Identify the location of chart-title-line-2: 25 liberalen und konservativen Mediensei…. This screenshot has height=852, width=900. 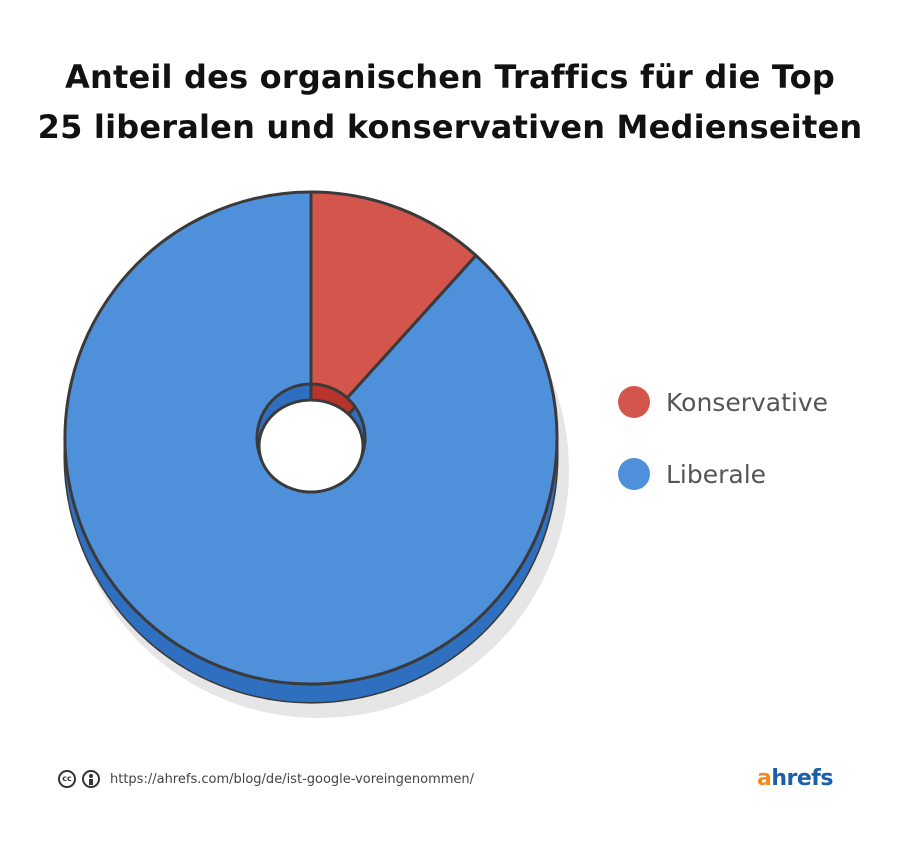
(450, 127).